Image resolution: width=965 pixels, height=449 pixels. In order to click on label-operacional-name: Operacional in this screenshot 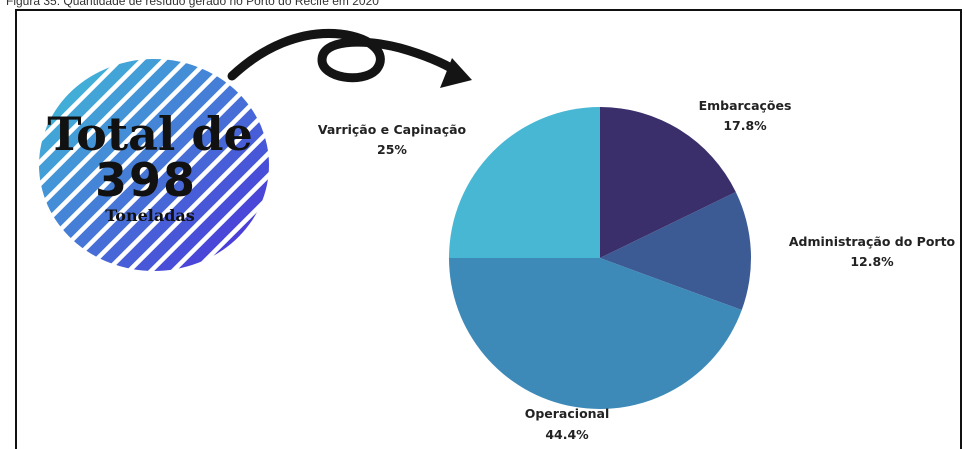, I will do `click(567, 413)`.